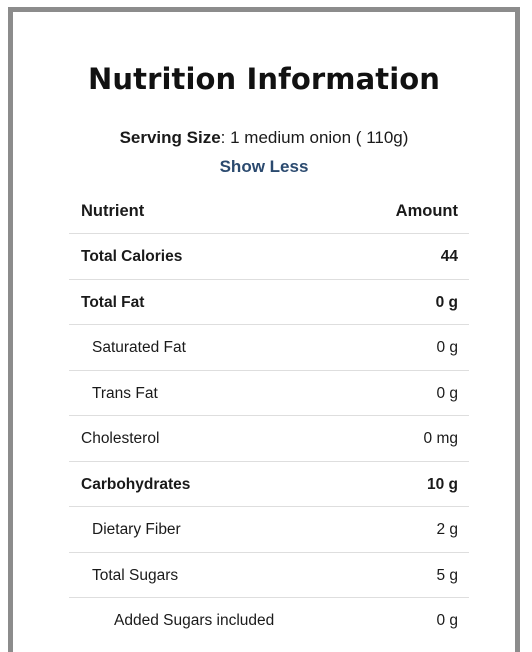 The width and height of the screenshot is (532, 652). I want to click on nutrient-amount: 10 g, so click(442, 484).